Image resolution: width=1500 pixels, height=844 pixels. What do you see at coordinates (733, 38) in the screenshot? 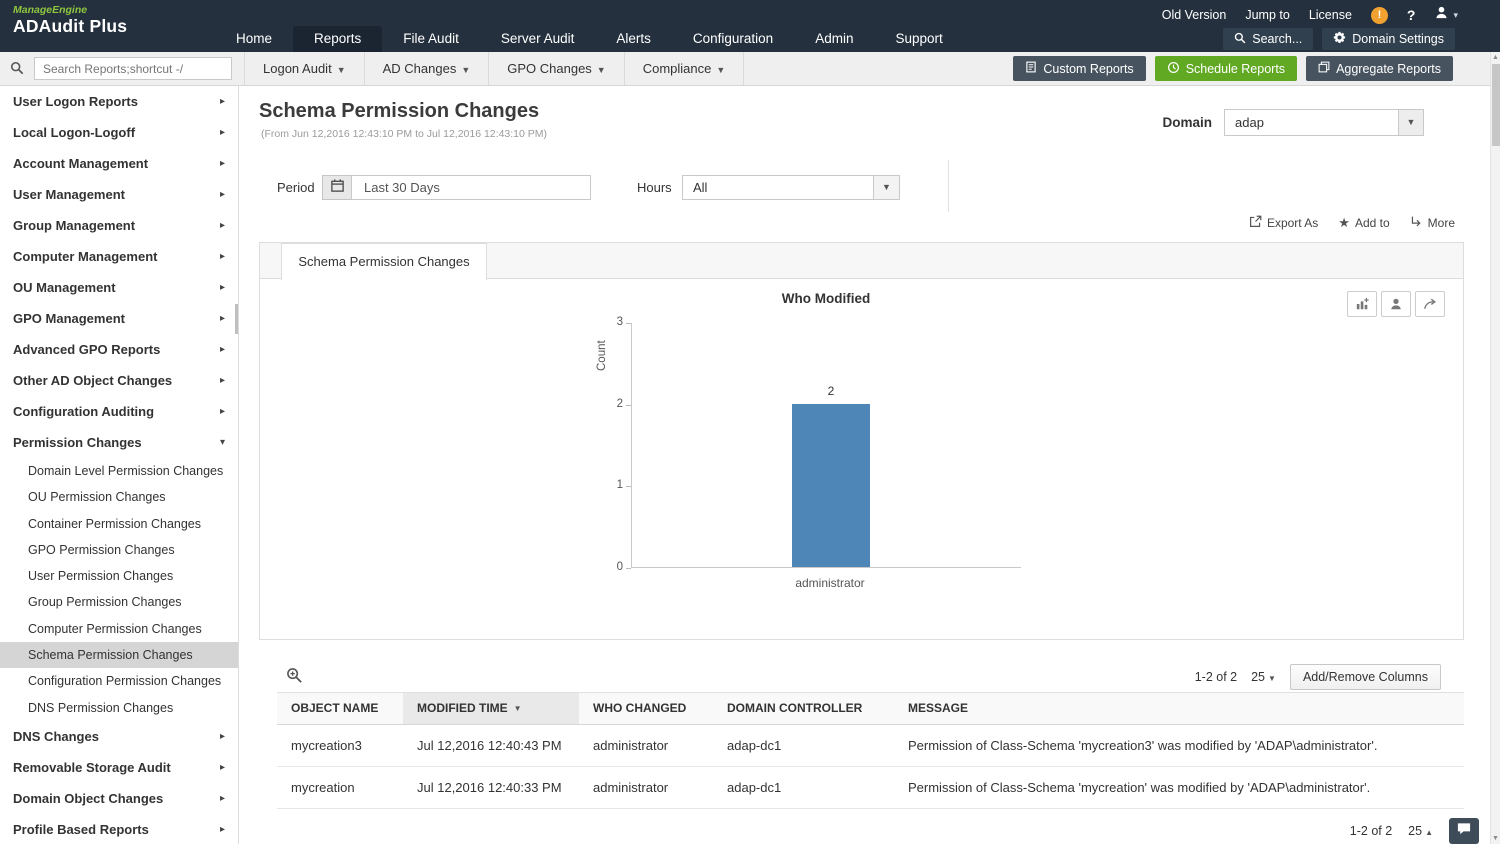
I see `nav-item-configuration: Configuration` at bounding box center [733, 38].